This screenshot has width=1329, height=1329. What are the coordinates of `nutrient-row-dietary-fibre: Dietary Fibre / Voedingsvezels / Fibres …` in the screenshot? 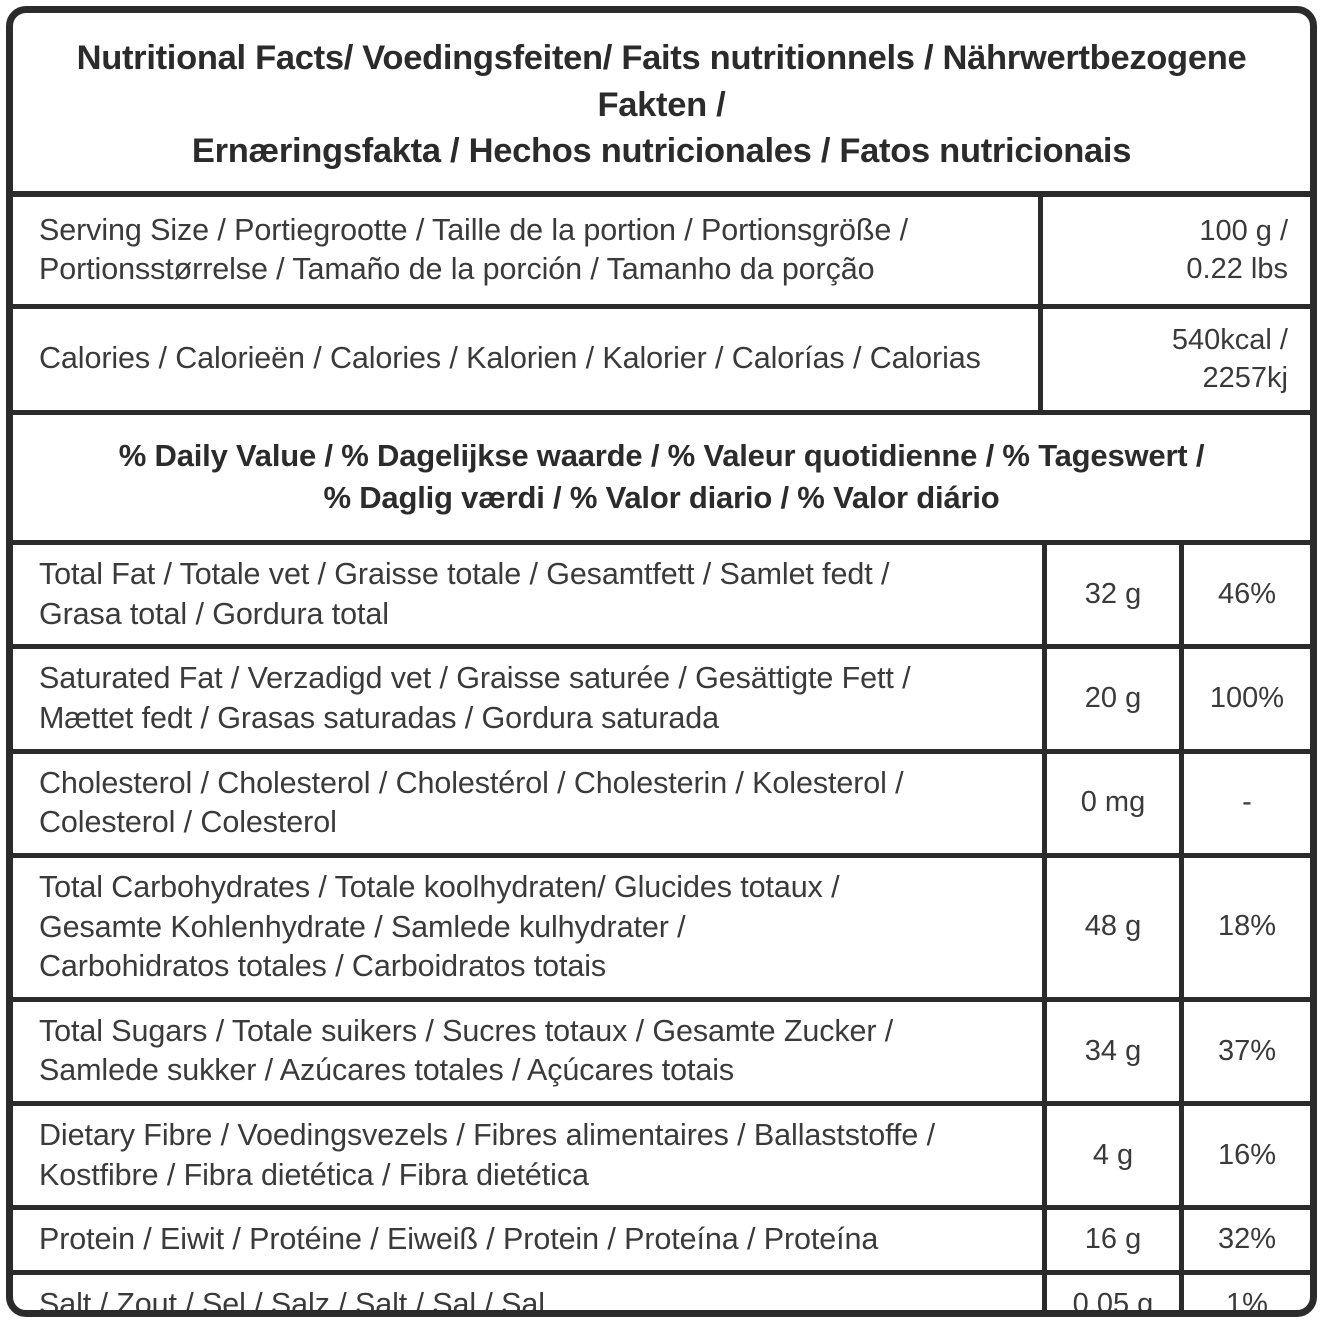 It's located at (661, 1158).